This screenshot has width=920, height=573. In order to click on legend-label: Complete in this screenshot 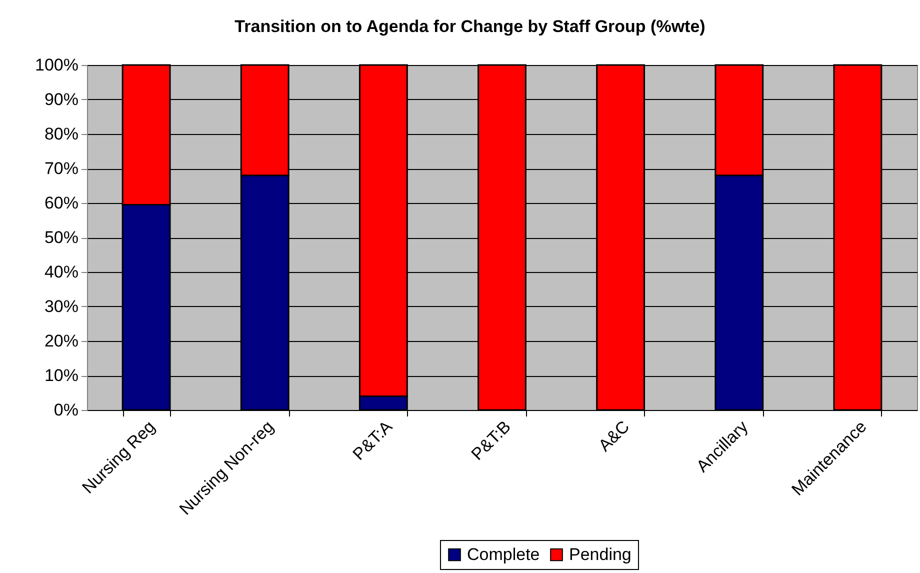, I will do `click(503, 554)`.